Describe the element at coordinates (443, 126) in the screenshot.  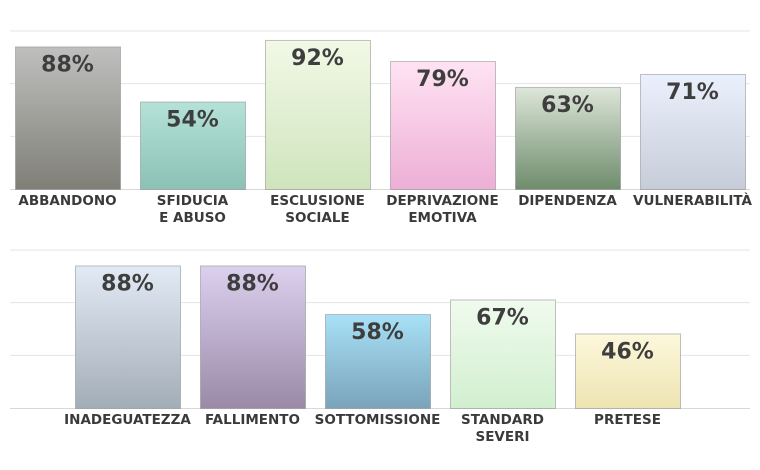
I see `bar-deprivazione-emotiva` at that location.